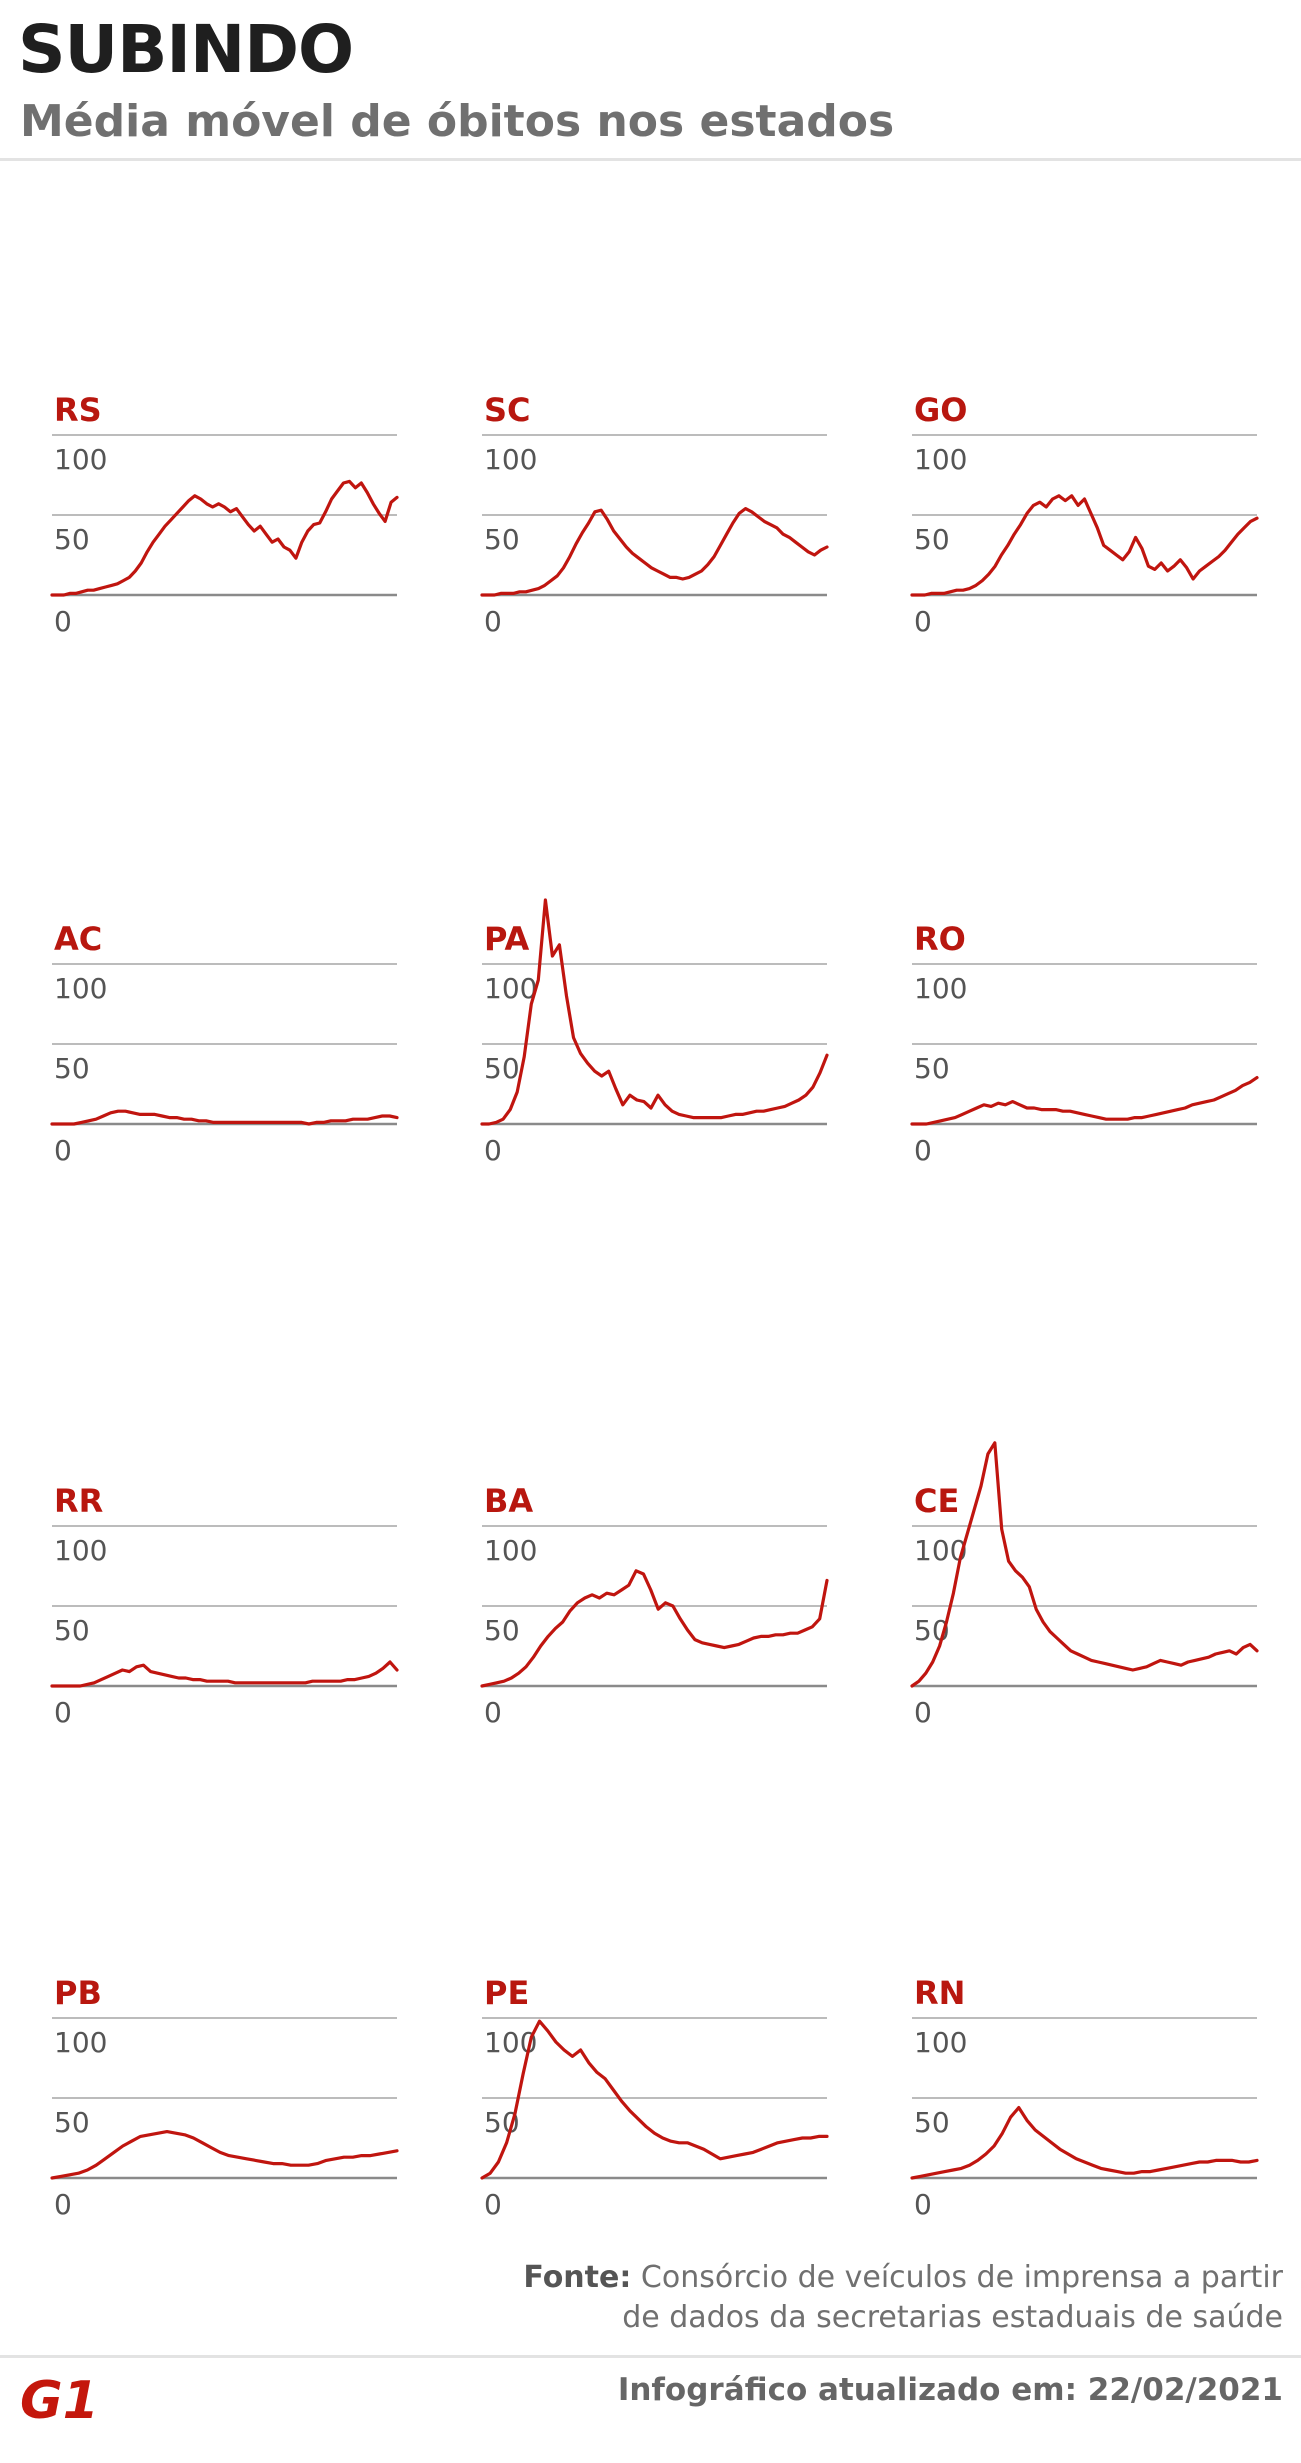 The image size is (1301, 2463). I want to click on page-subtitle: Média móvel de óbitos nos estados, so click(457, 121).